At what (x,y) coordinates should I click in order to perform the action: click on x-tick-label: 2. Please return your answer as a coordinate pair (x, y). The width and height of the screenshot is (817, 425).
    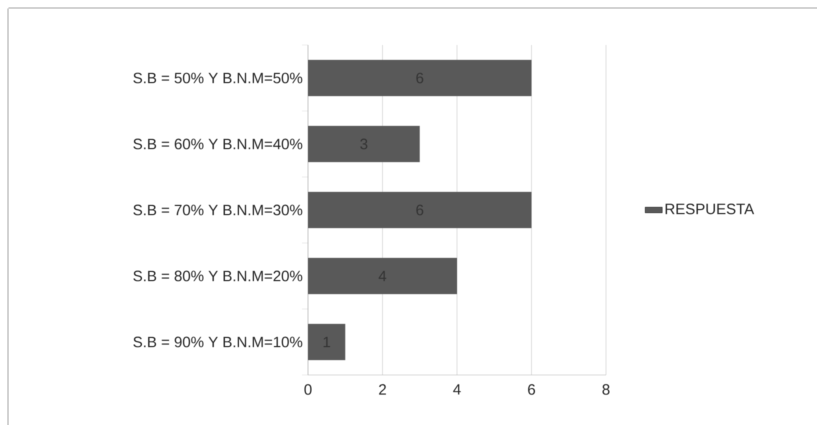
    Looking at the image, I should click on (382, 389).